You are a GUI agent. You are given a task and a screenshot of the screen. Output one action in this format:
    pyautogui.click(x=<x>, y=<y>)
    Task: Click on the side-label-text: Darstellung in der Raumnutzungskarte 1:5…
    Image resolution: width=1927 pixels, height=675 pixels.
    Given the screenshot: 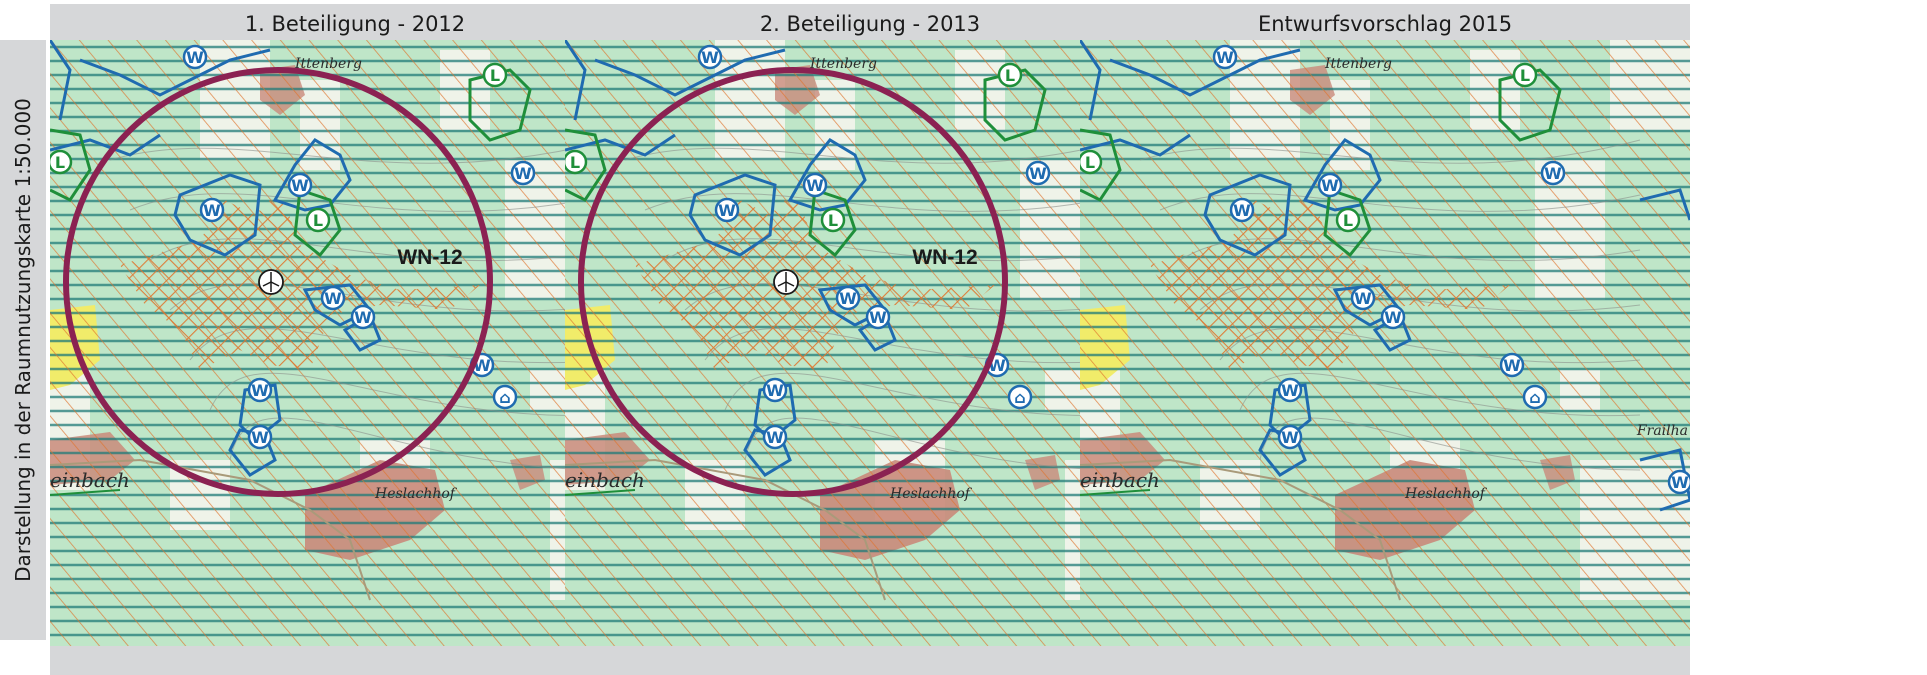 What is the action you would take?
    pyautogui.click(x=23, y=340)
    